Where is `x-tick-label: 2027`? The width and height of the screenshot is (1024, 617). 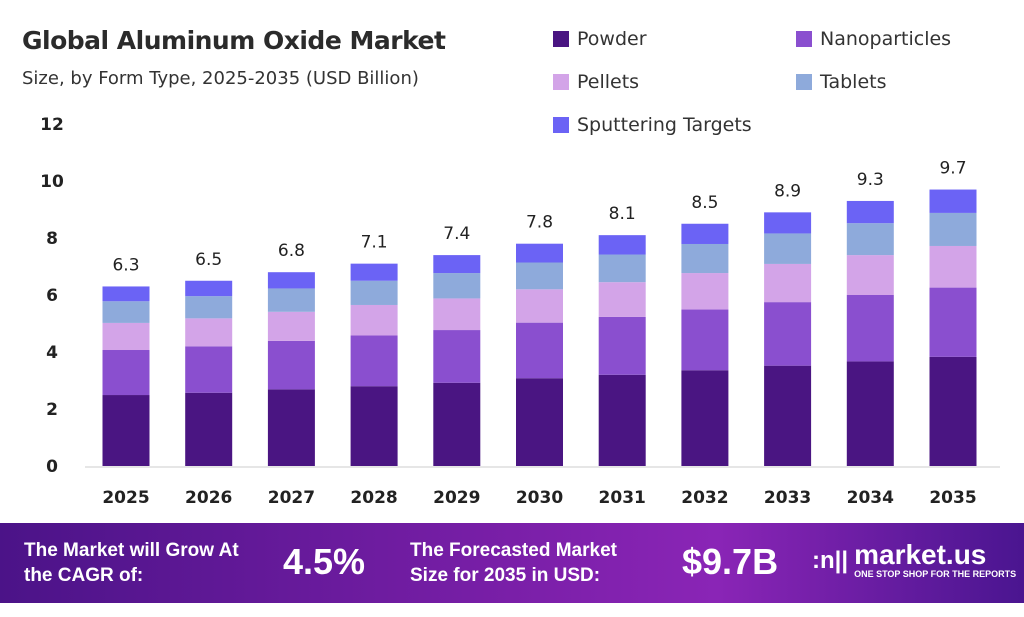 x-tick-label: 2027 is located at coordinates (291, 498).